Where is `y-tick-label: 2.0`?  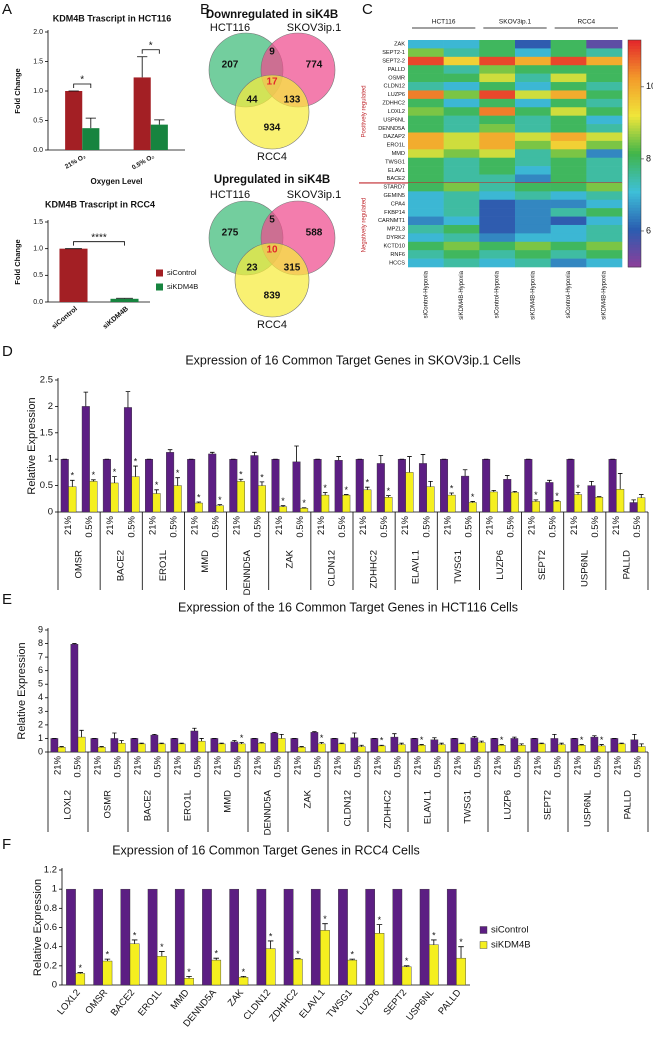
y-tick-label: 2.0 is located at coordinates (38, 32).